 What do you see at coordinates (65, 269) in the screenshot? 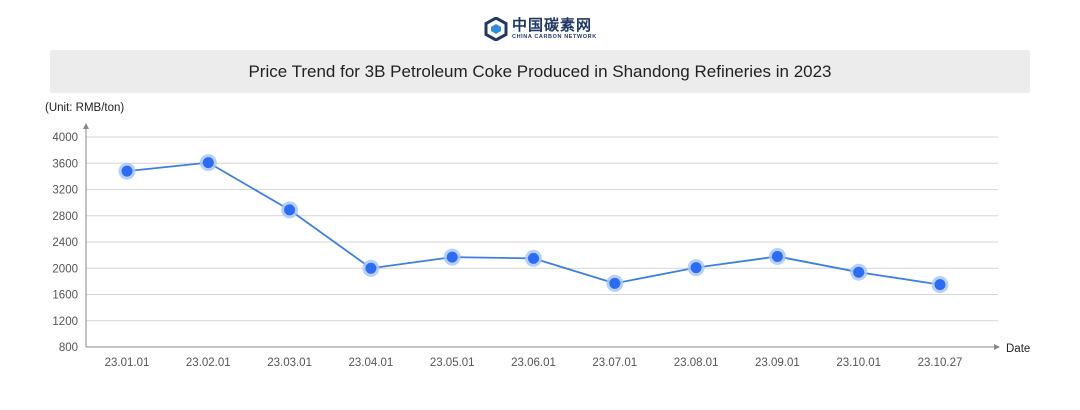
I see `y-tick-label: 2000` at bounding box center [65, 269].